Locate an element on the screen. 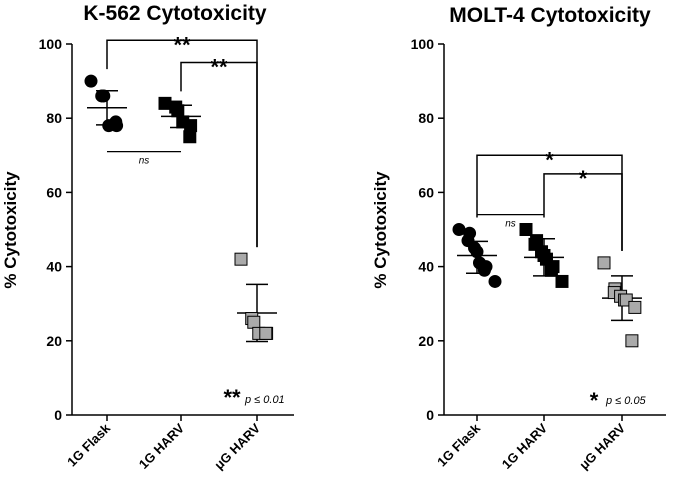 The image size is (675, 487). significance-brackets: ** ** ns is located at coordinates (182, 140).